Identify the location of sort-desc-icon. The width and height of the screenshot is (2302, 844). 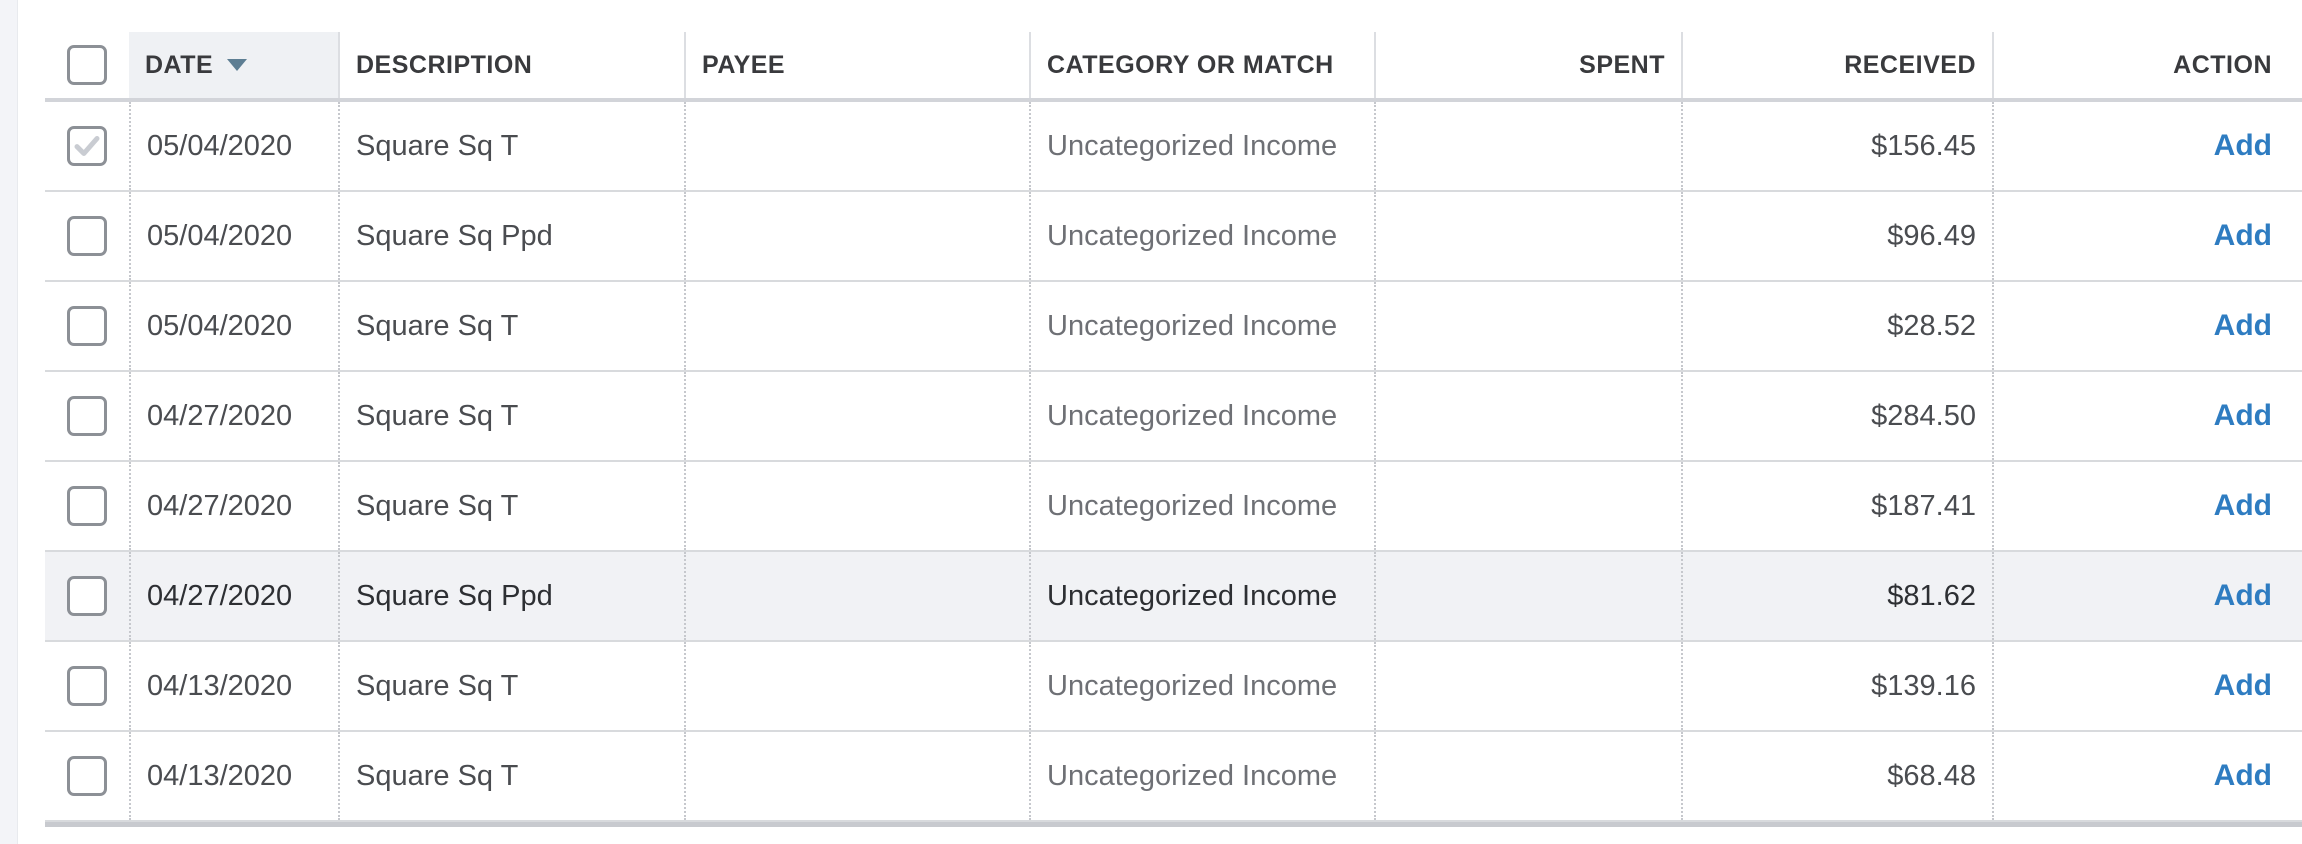
(237, 65).